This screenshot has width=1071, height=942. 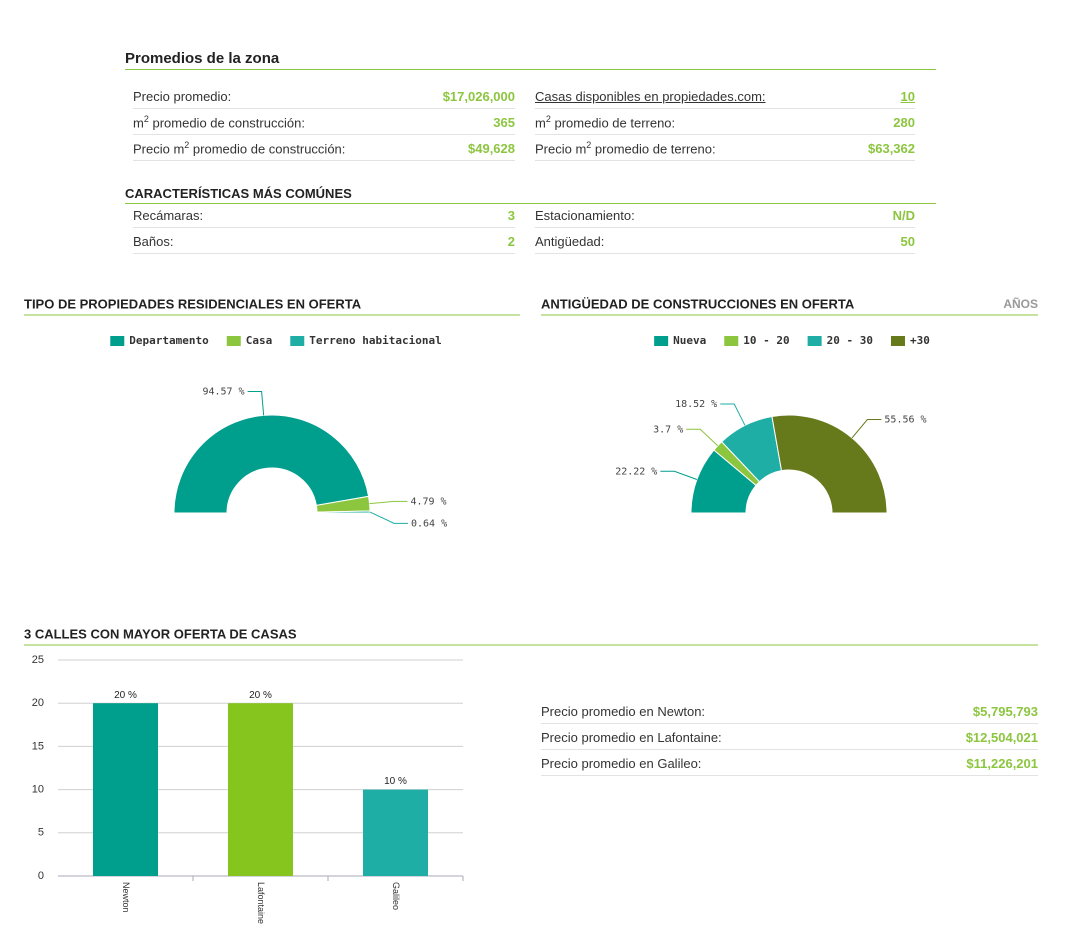 What do you see at coordinates (623, 711) in the screenshot?
I see `row-label: Precio promedio en Newton:` at bounding box center [623, 711].